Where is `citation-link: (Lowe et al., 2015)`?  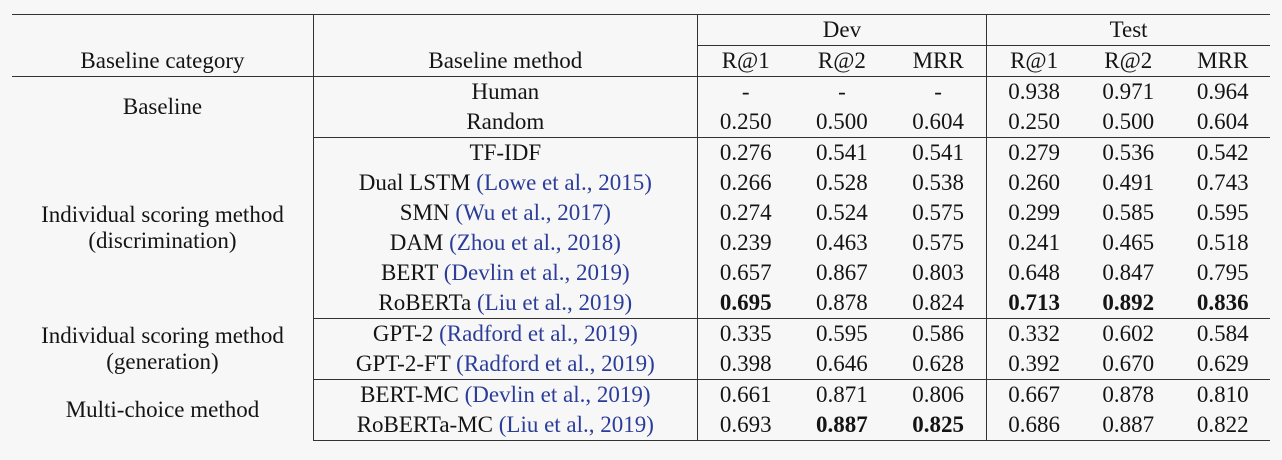
citation-link: (Lowe et al., 2015) is located at coordinates (564, 182).